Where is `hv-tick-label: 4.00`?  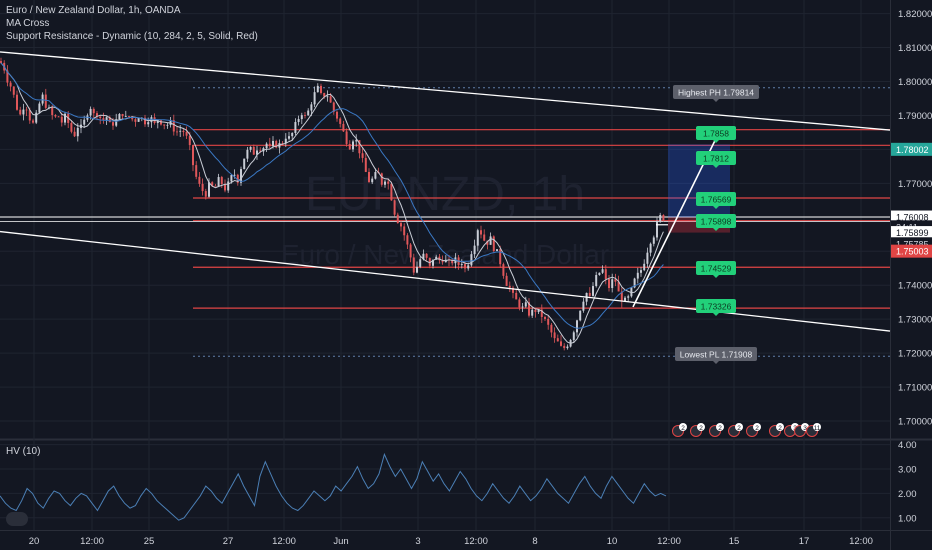
hv-tick-label: 4.00 is located at coordinates (907, 445).